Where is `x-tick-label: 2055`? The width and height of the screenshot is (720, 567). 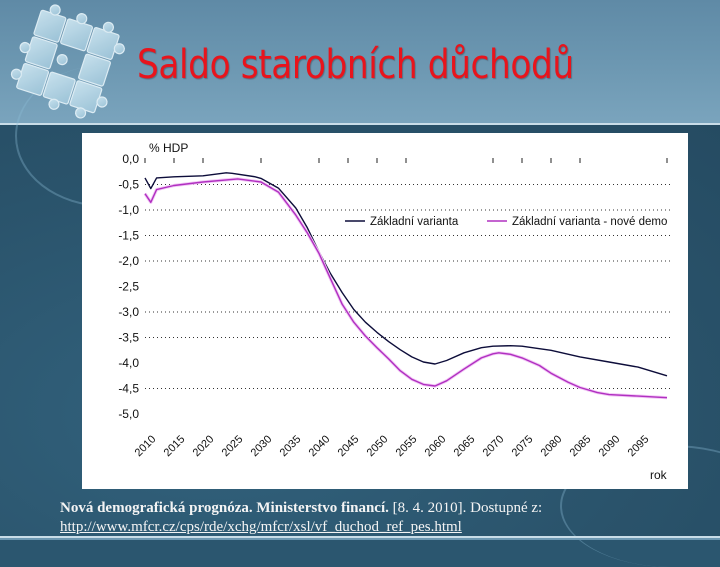
x-tick-label: 2055 is located at coordinates (407, 446).